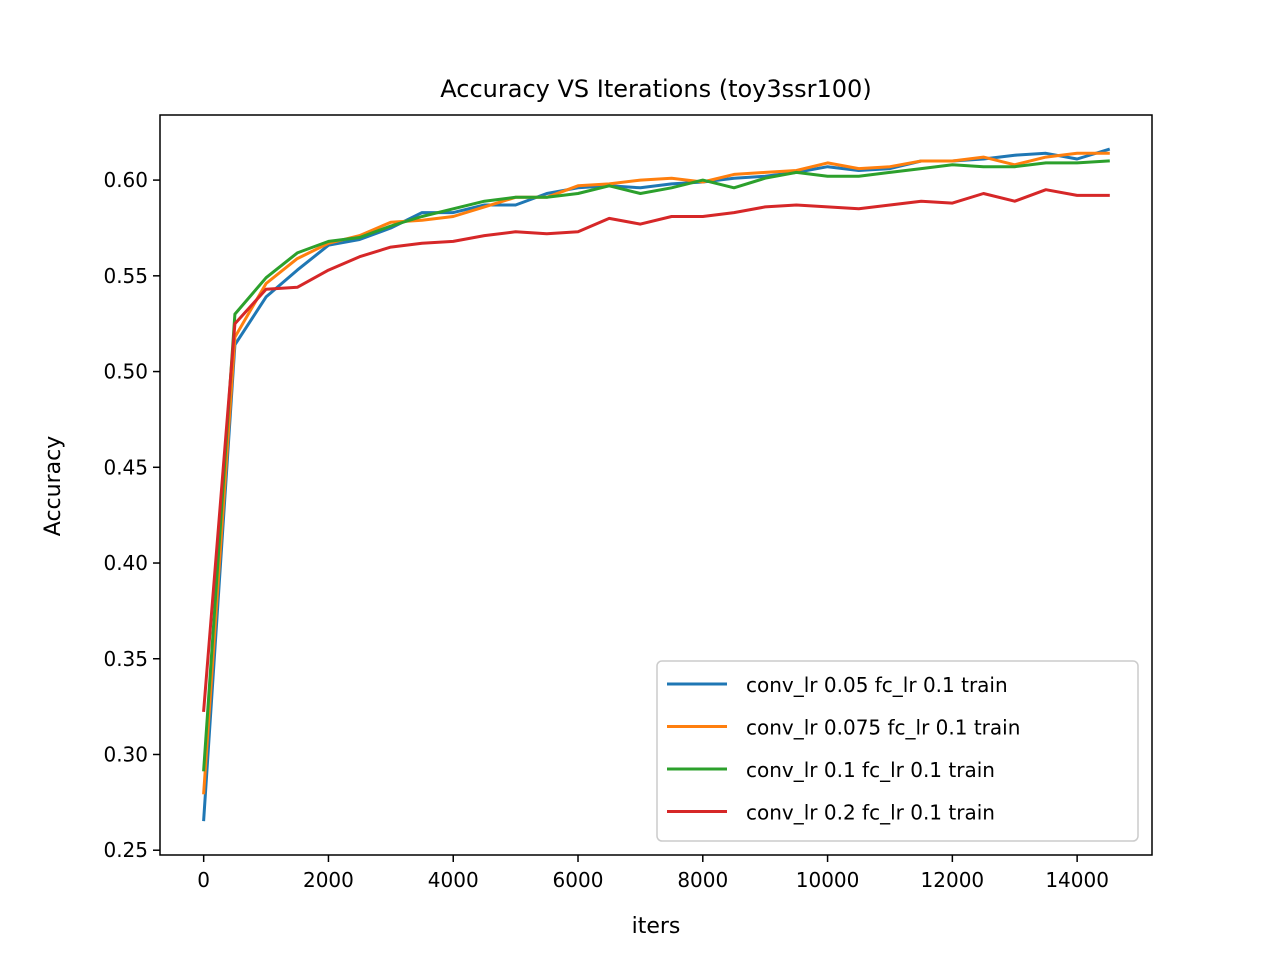 The image size is (1280, 960). I want to click on y-tick-label: 0.40, so click(125, 563).